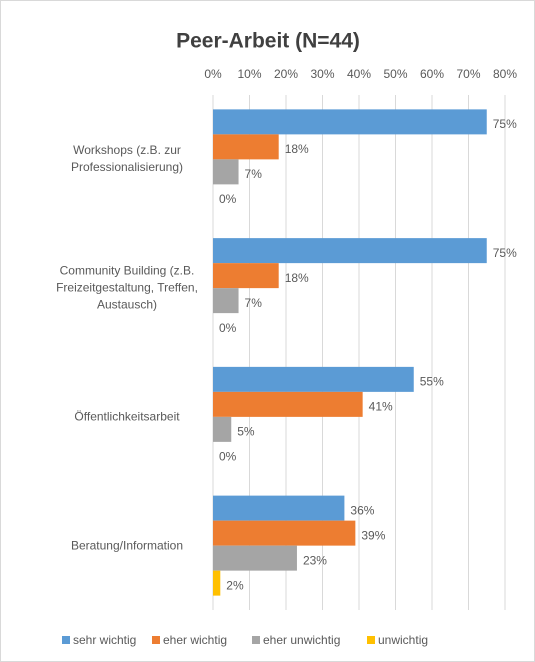 This screenshot has height=662, width=535. I want to click on x-tick-label: 50%, so click(395, 74).